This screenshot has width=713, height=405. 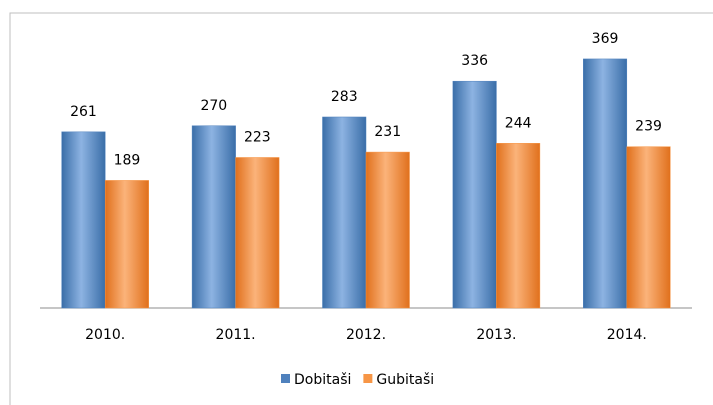 What do you see at coordinates (496, 335) in the screenshot?
I see `x-tick-label: 2013.` at bounding box center [496, 335].